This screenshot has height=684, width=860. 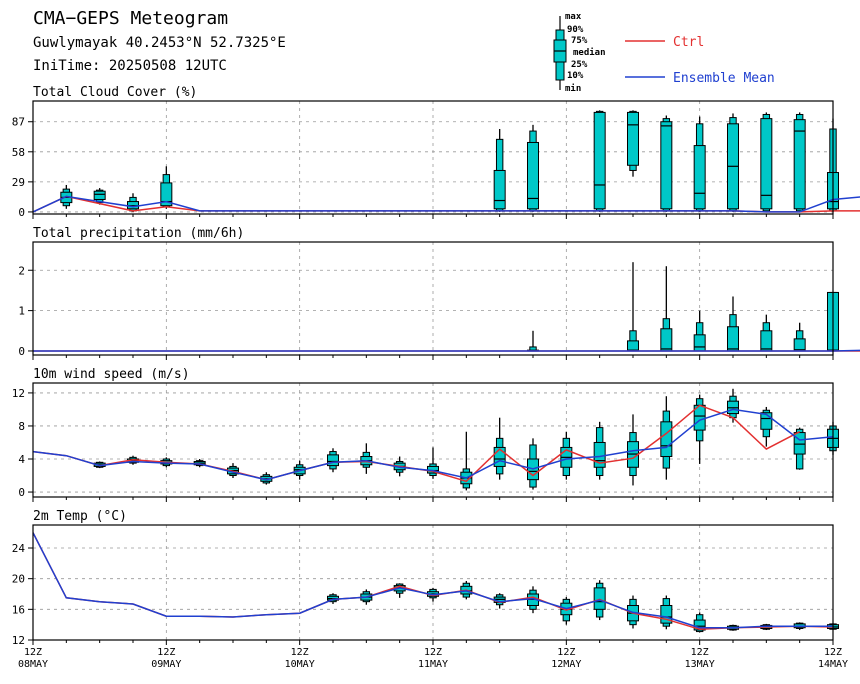 I want to click on ytick-label-1-2: 2, so click(x=21, y=270).